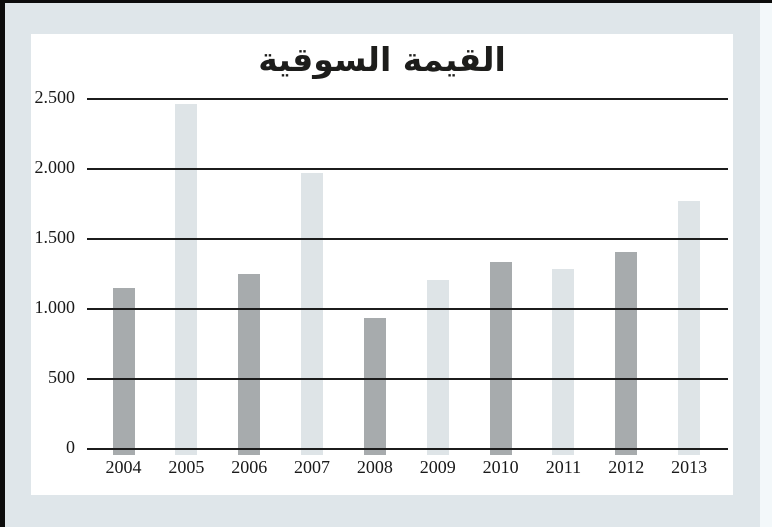 Image resolution: width=772 pixels, height=527 pixels. I want to click on x-axis-label-2013: 2013, so click(689, 467).